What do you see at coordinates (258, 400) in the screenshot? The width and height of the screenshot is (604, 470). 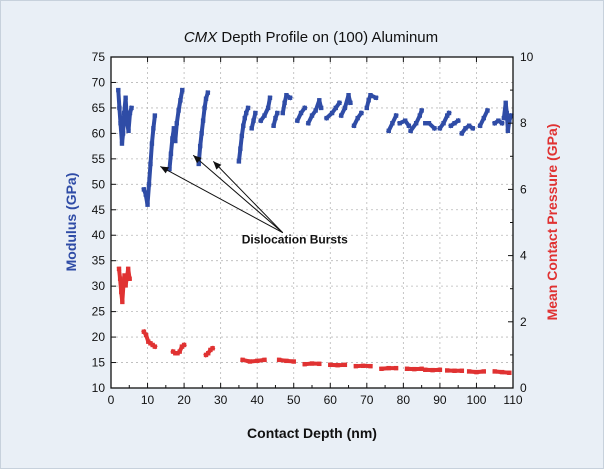 I see `x-tick-label: 40` at bounding box center [258, 400].